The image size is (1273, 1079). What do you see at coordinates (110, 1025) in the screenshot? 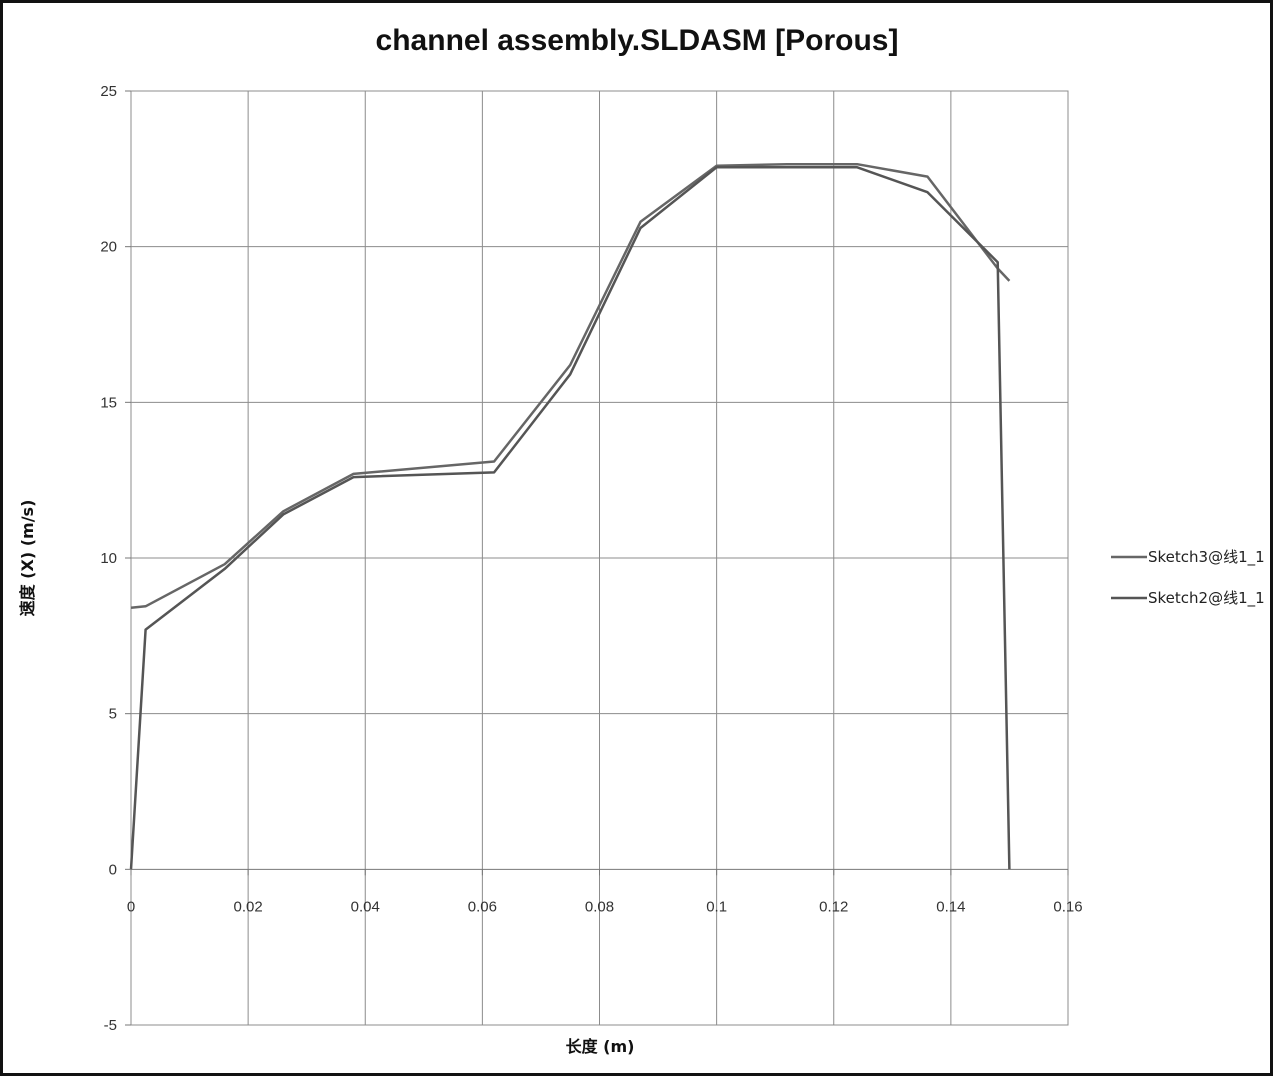
I see `y-tick-label: -5` at bounding box center [110, 1025].